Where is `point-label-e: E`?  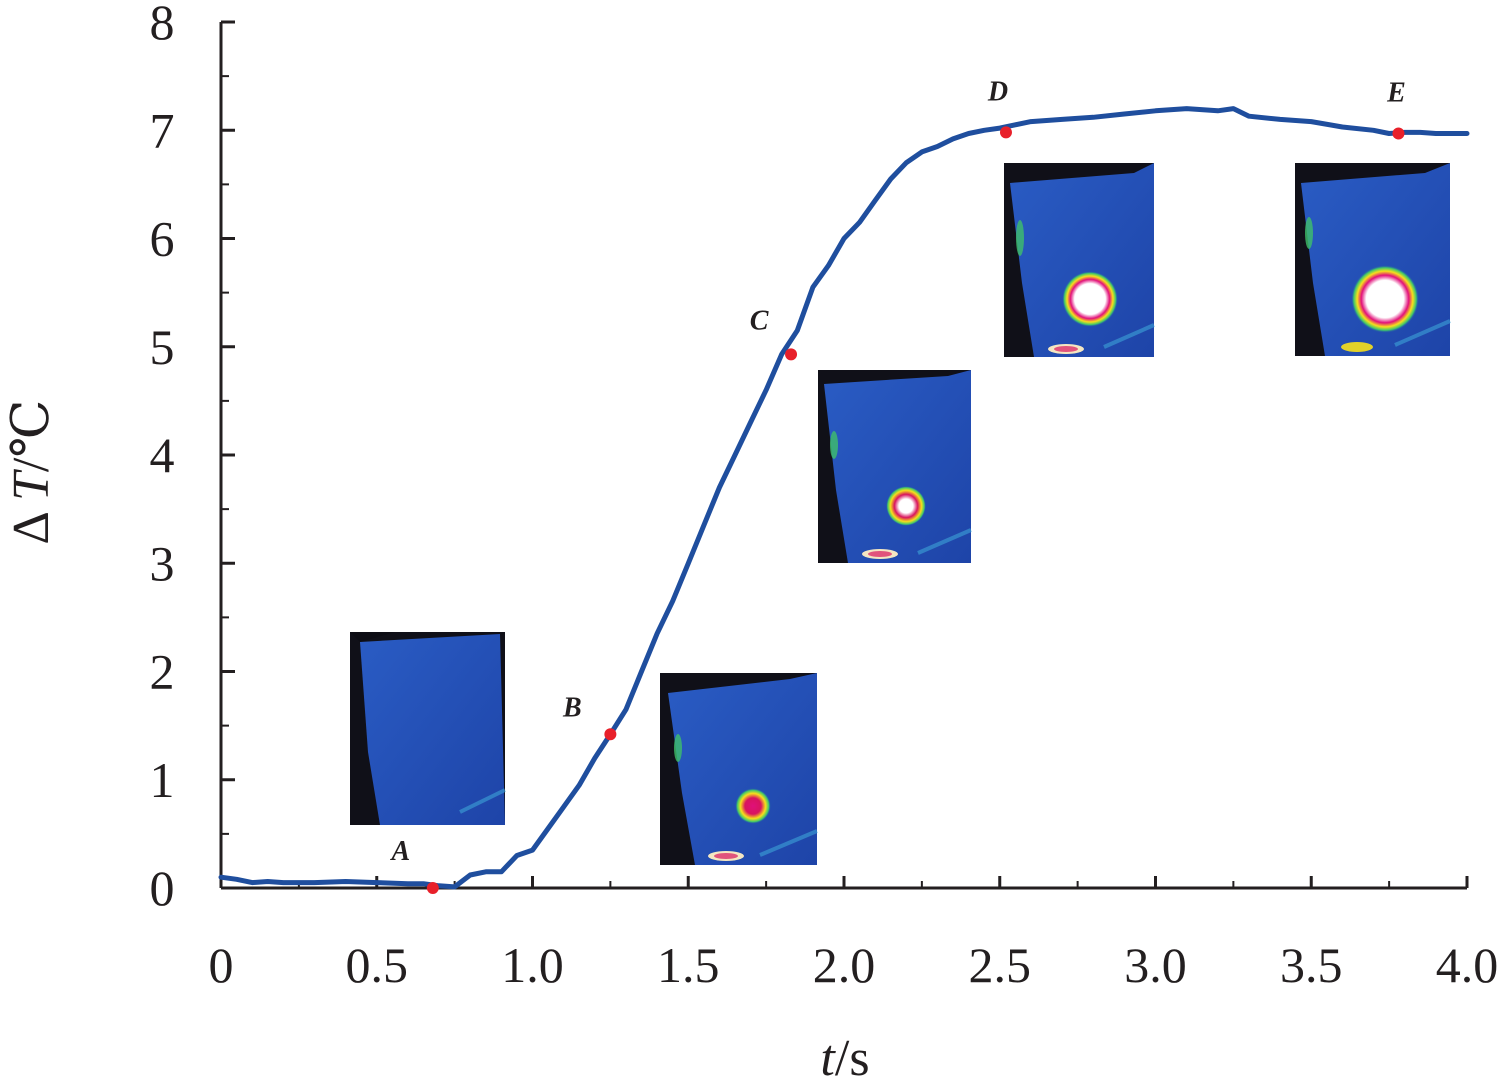
point-label-e: E is located at coordinates (1396, 92).